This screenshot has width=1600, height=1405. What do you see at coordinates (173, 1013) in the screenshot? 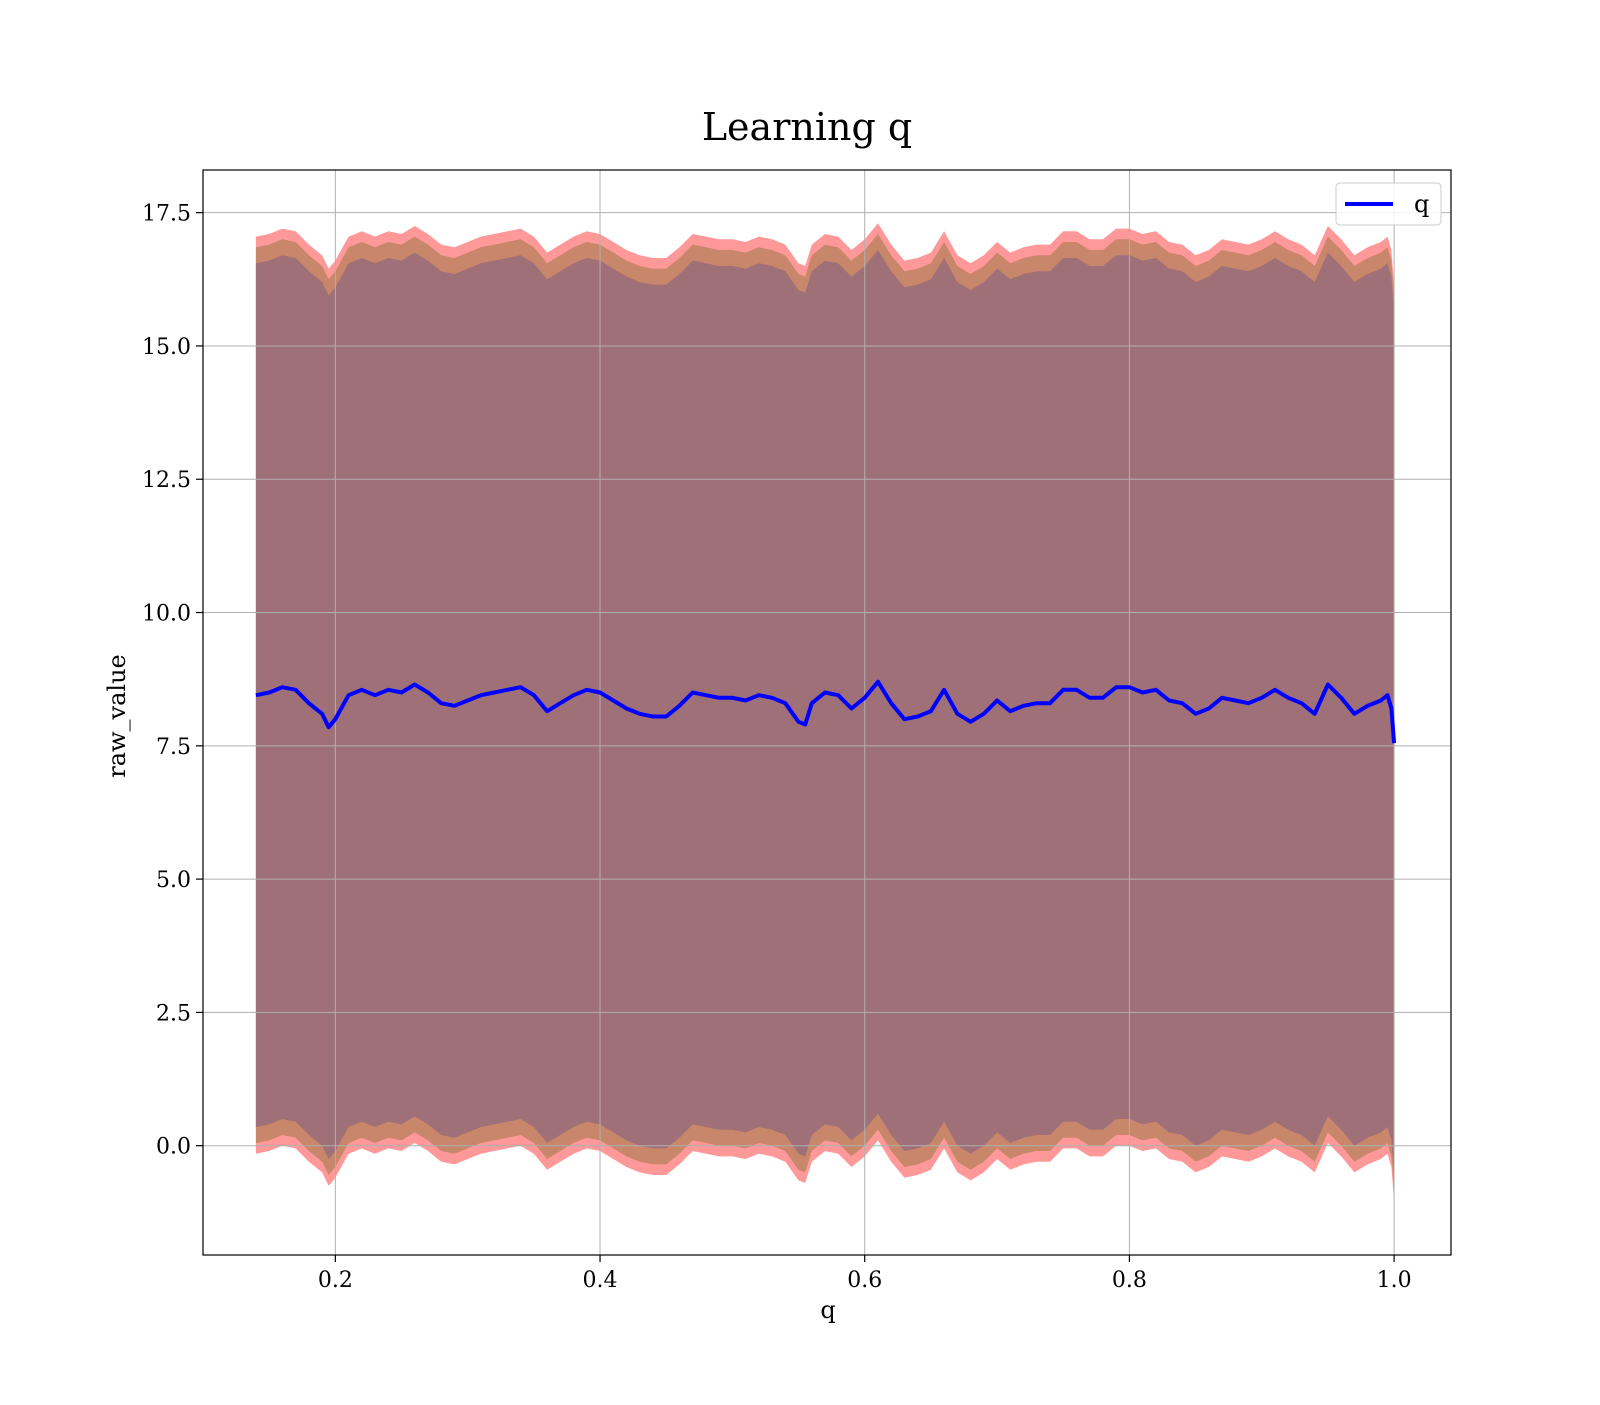
I see `y-tick-label: 2.5` at bounding box center [173, 1013].